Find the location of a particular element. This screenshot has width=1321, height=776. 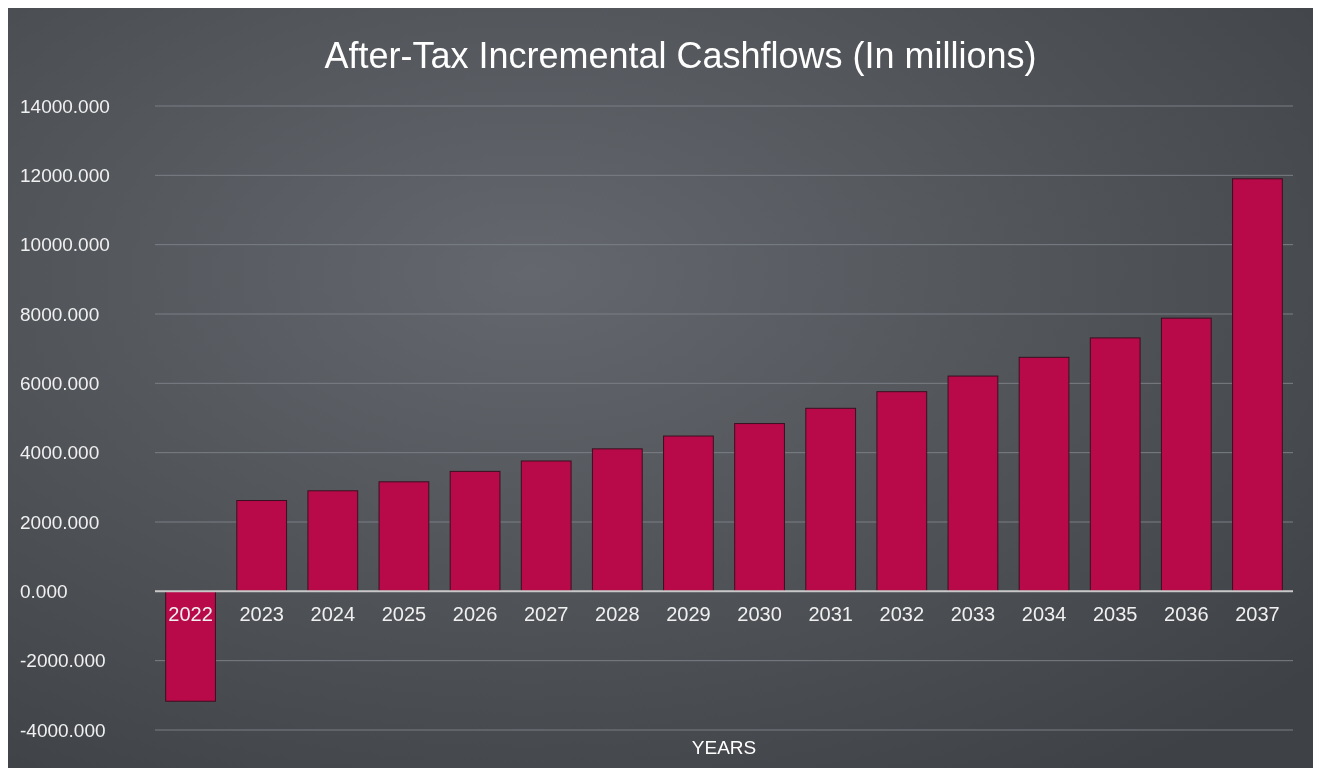

chart-title: After-Tax Incremental Cashflows (In millions) is located at coordinates (680, 55).